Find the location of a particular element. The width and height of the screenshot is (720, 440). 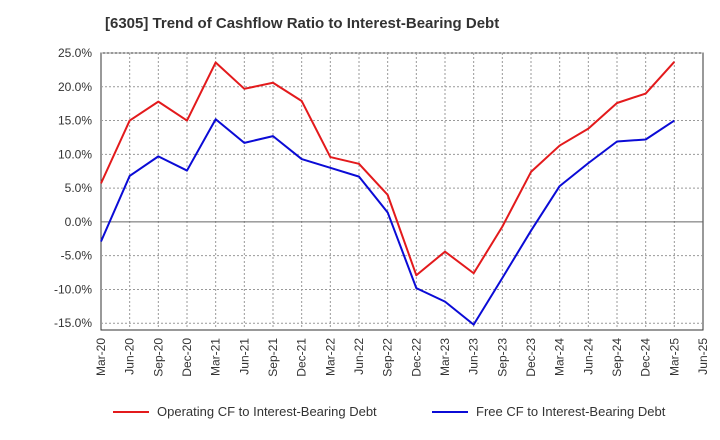

legend-label-free-cf: Free CF to Interest-Bearing Debt is located at coordinates (571, 411).